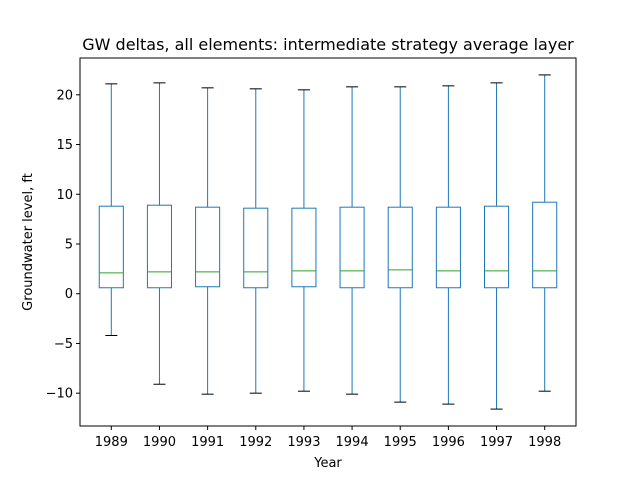 The height and width of the screenshot is (480, 640). What do you see at coordinates (63, 344) in the screenshot?
I see `y-tick-label: −5` at bounding box center [63, 344].